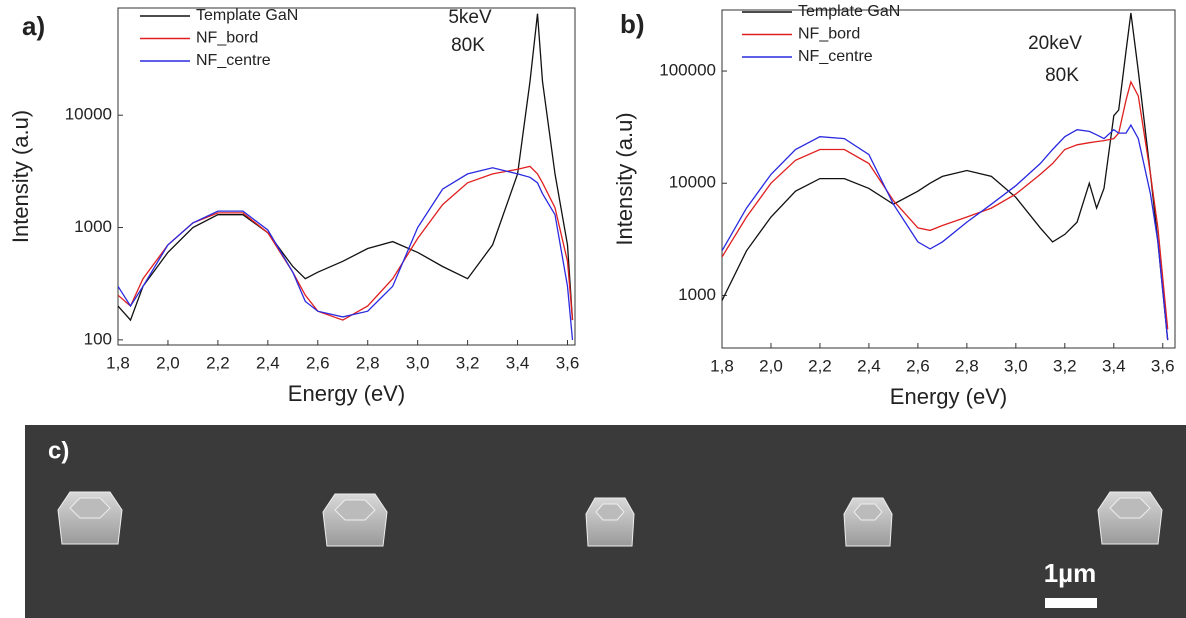 The image size is (1186, 618). Describe the element at coordinates (58, 450) in the screenshot. I see `panel-label: c)` at that location.